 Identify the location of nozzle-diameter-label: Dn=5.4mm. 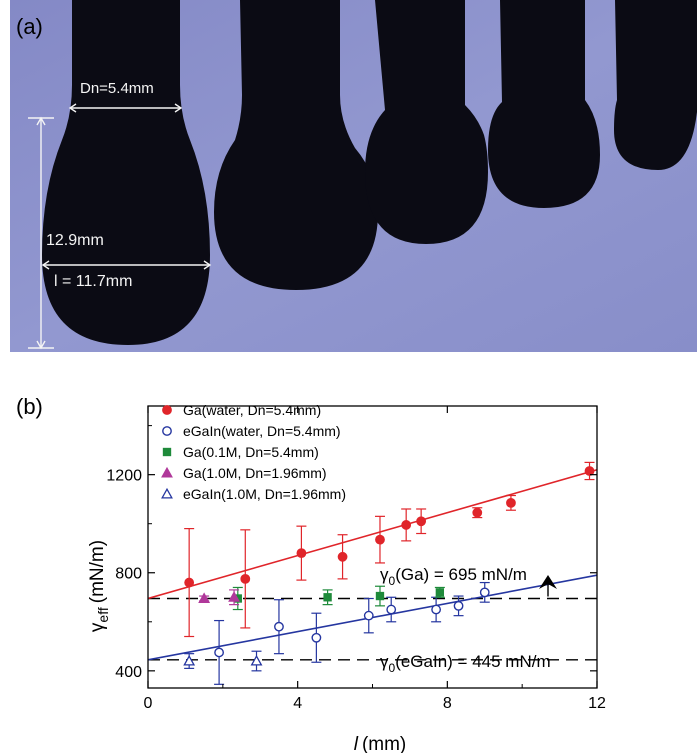
(117, 88).